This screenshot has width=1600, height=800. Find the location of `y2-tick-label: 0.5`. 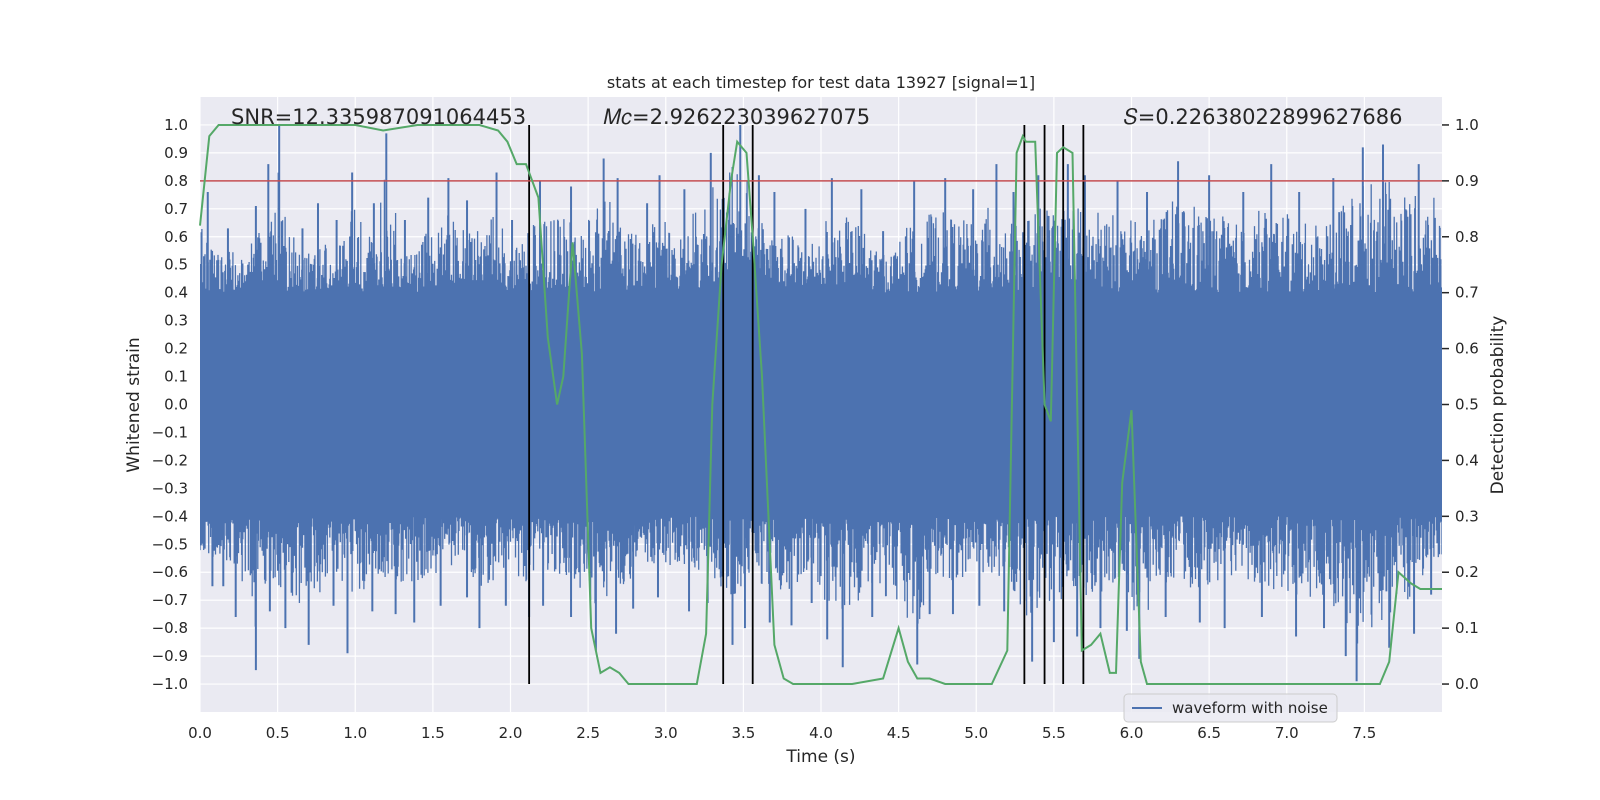

y2-tick-label: 0.5 is located at coordinates (1467, 405).